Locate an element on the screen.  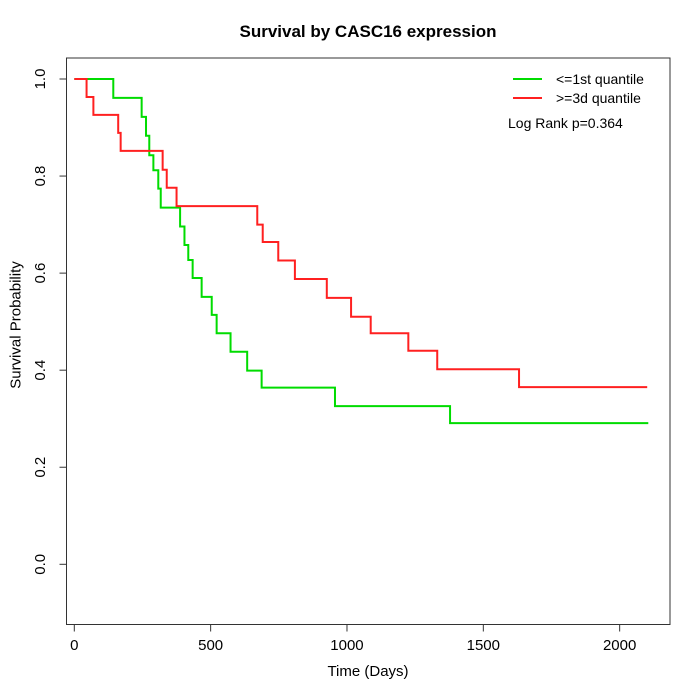
x-axis-label: Time (Days) is located at coordinates (368, 671).